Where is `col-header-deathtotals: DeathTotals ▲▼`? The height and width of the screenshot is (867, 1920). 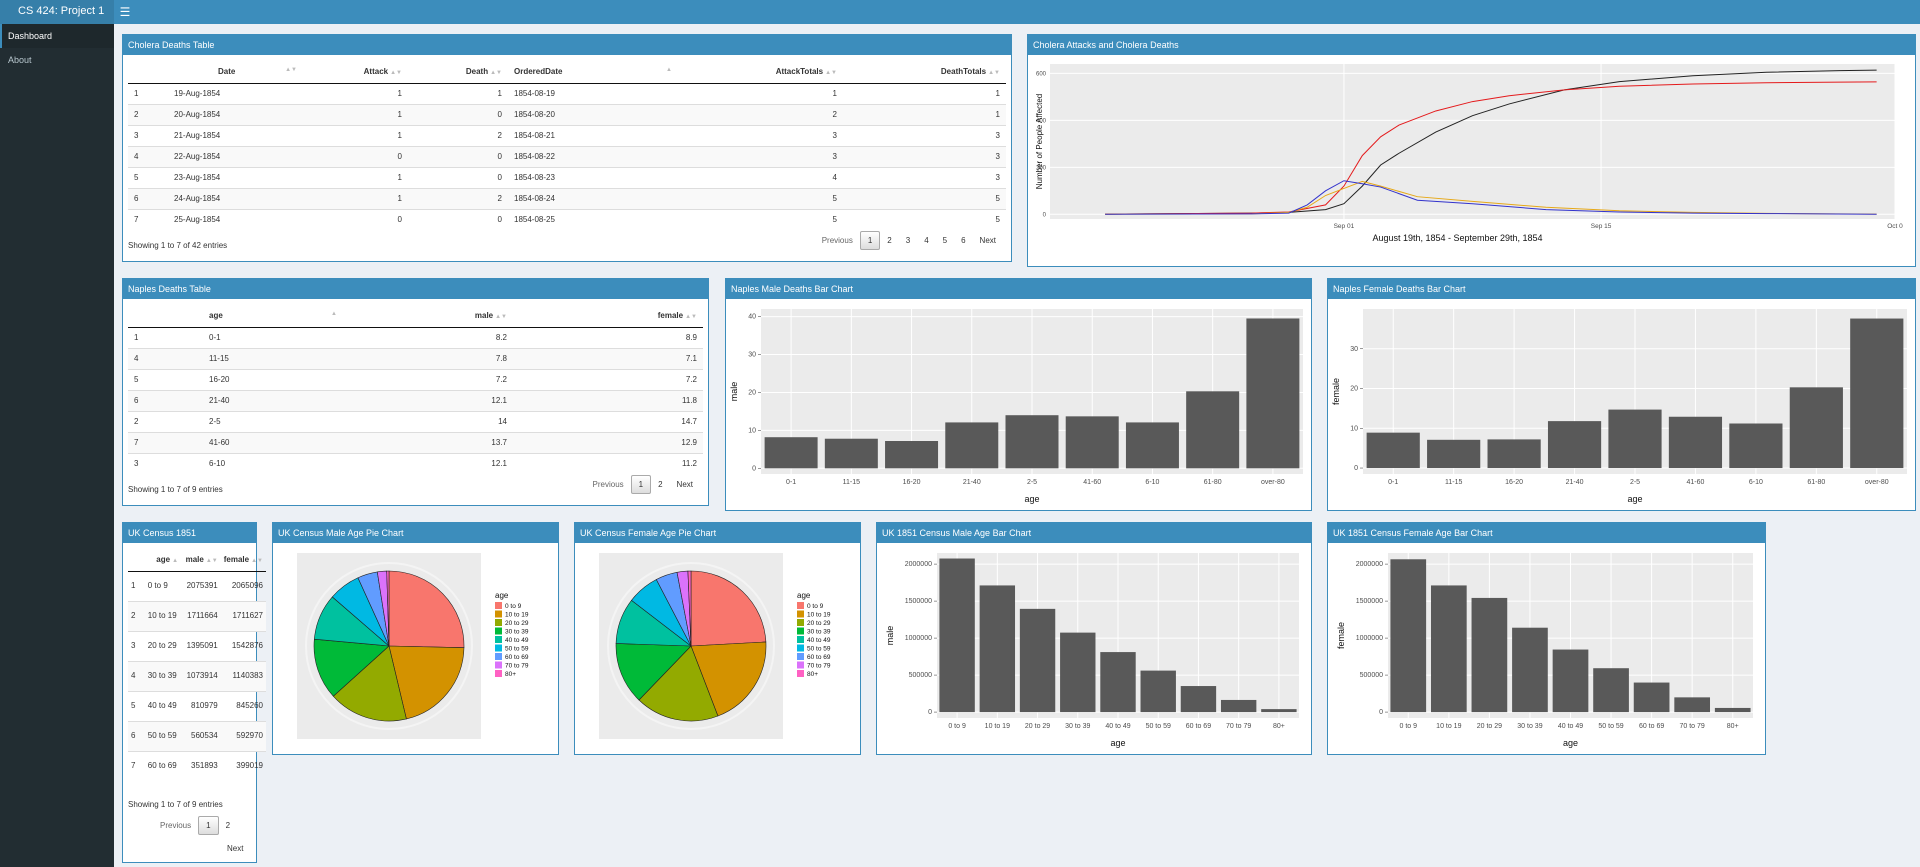 col-header-deathtotals: DeathTotals ▲▼ is located at coordinates (924, 72).